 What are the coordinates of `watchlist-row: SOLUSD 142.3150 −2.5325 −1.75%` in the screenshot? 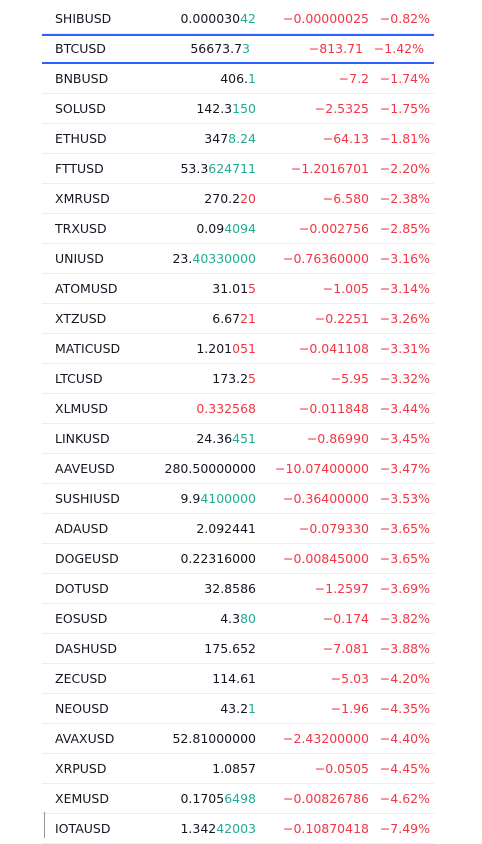 It's located at (241, 109).